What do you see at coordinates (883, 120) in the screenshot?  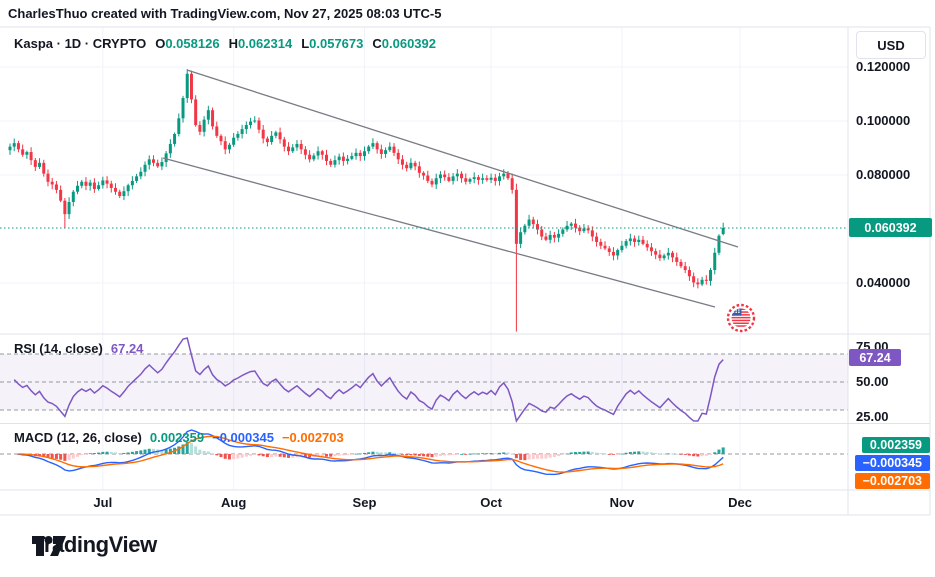 I see `price-tick-label: 0.100000` at bounding box center [883, 120].